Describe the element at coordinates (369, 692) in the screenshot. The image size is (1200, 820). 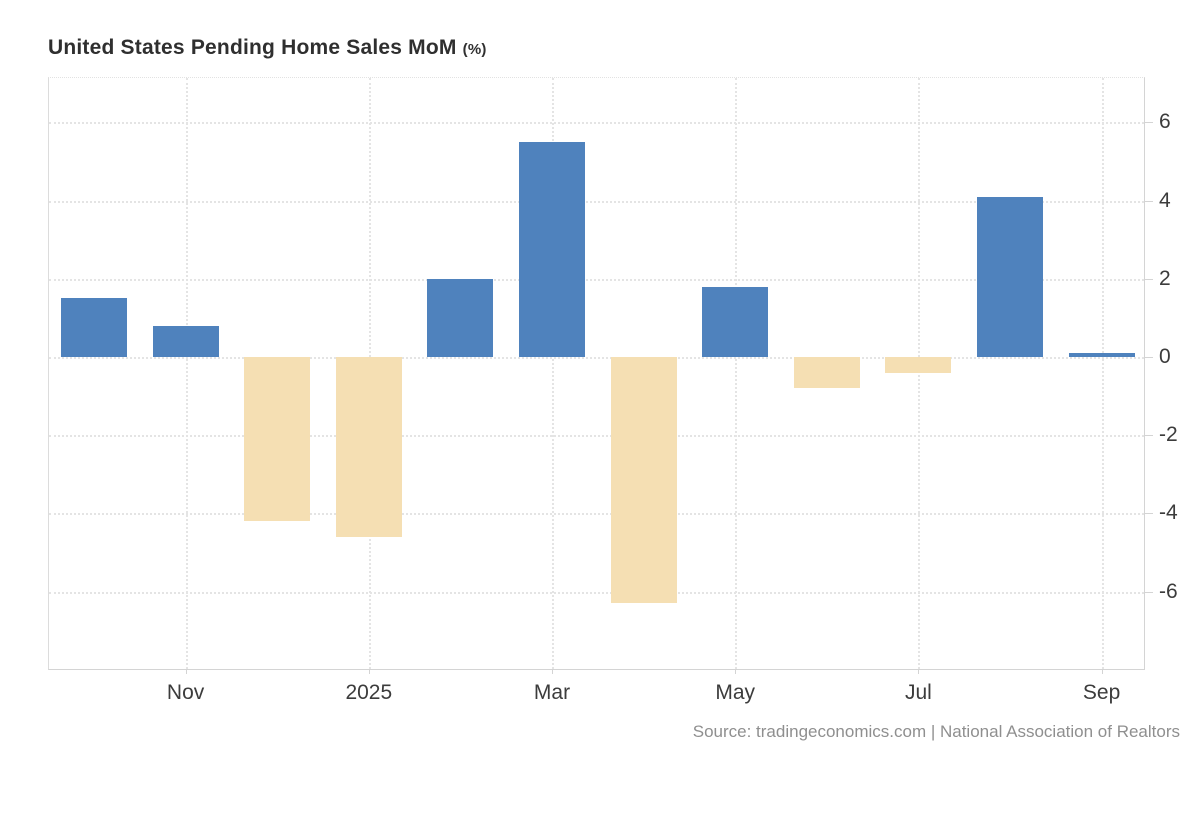
I see `x-axis-label: 2025` at that location.